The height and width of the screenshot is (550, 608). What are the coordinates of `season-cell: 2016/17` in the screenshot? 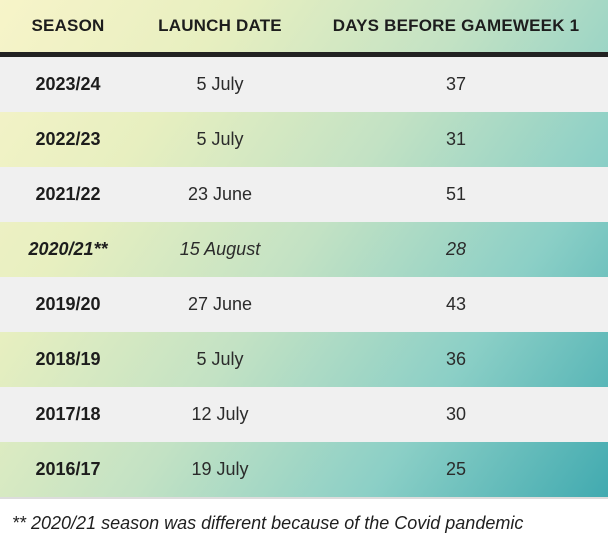 It's located at (68, 469).